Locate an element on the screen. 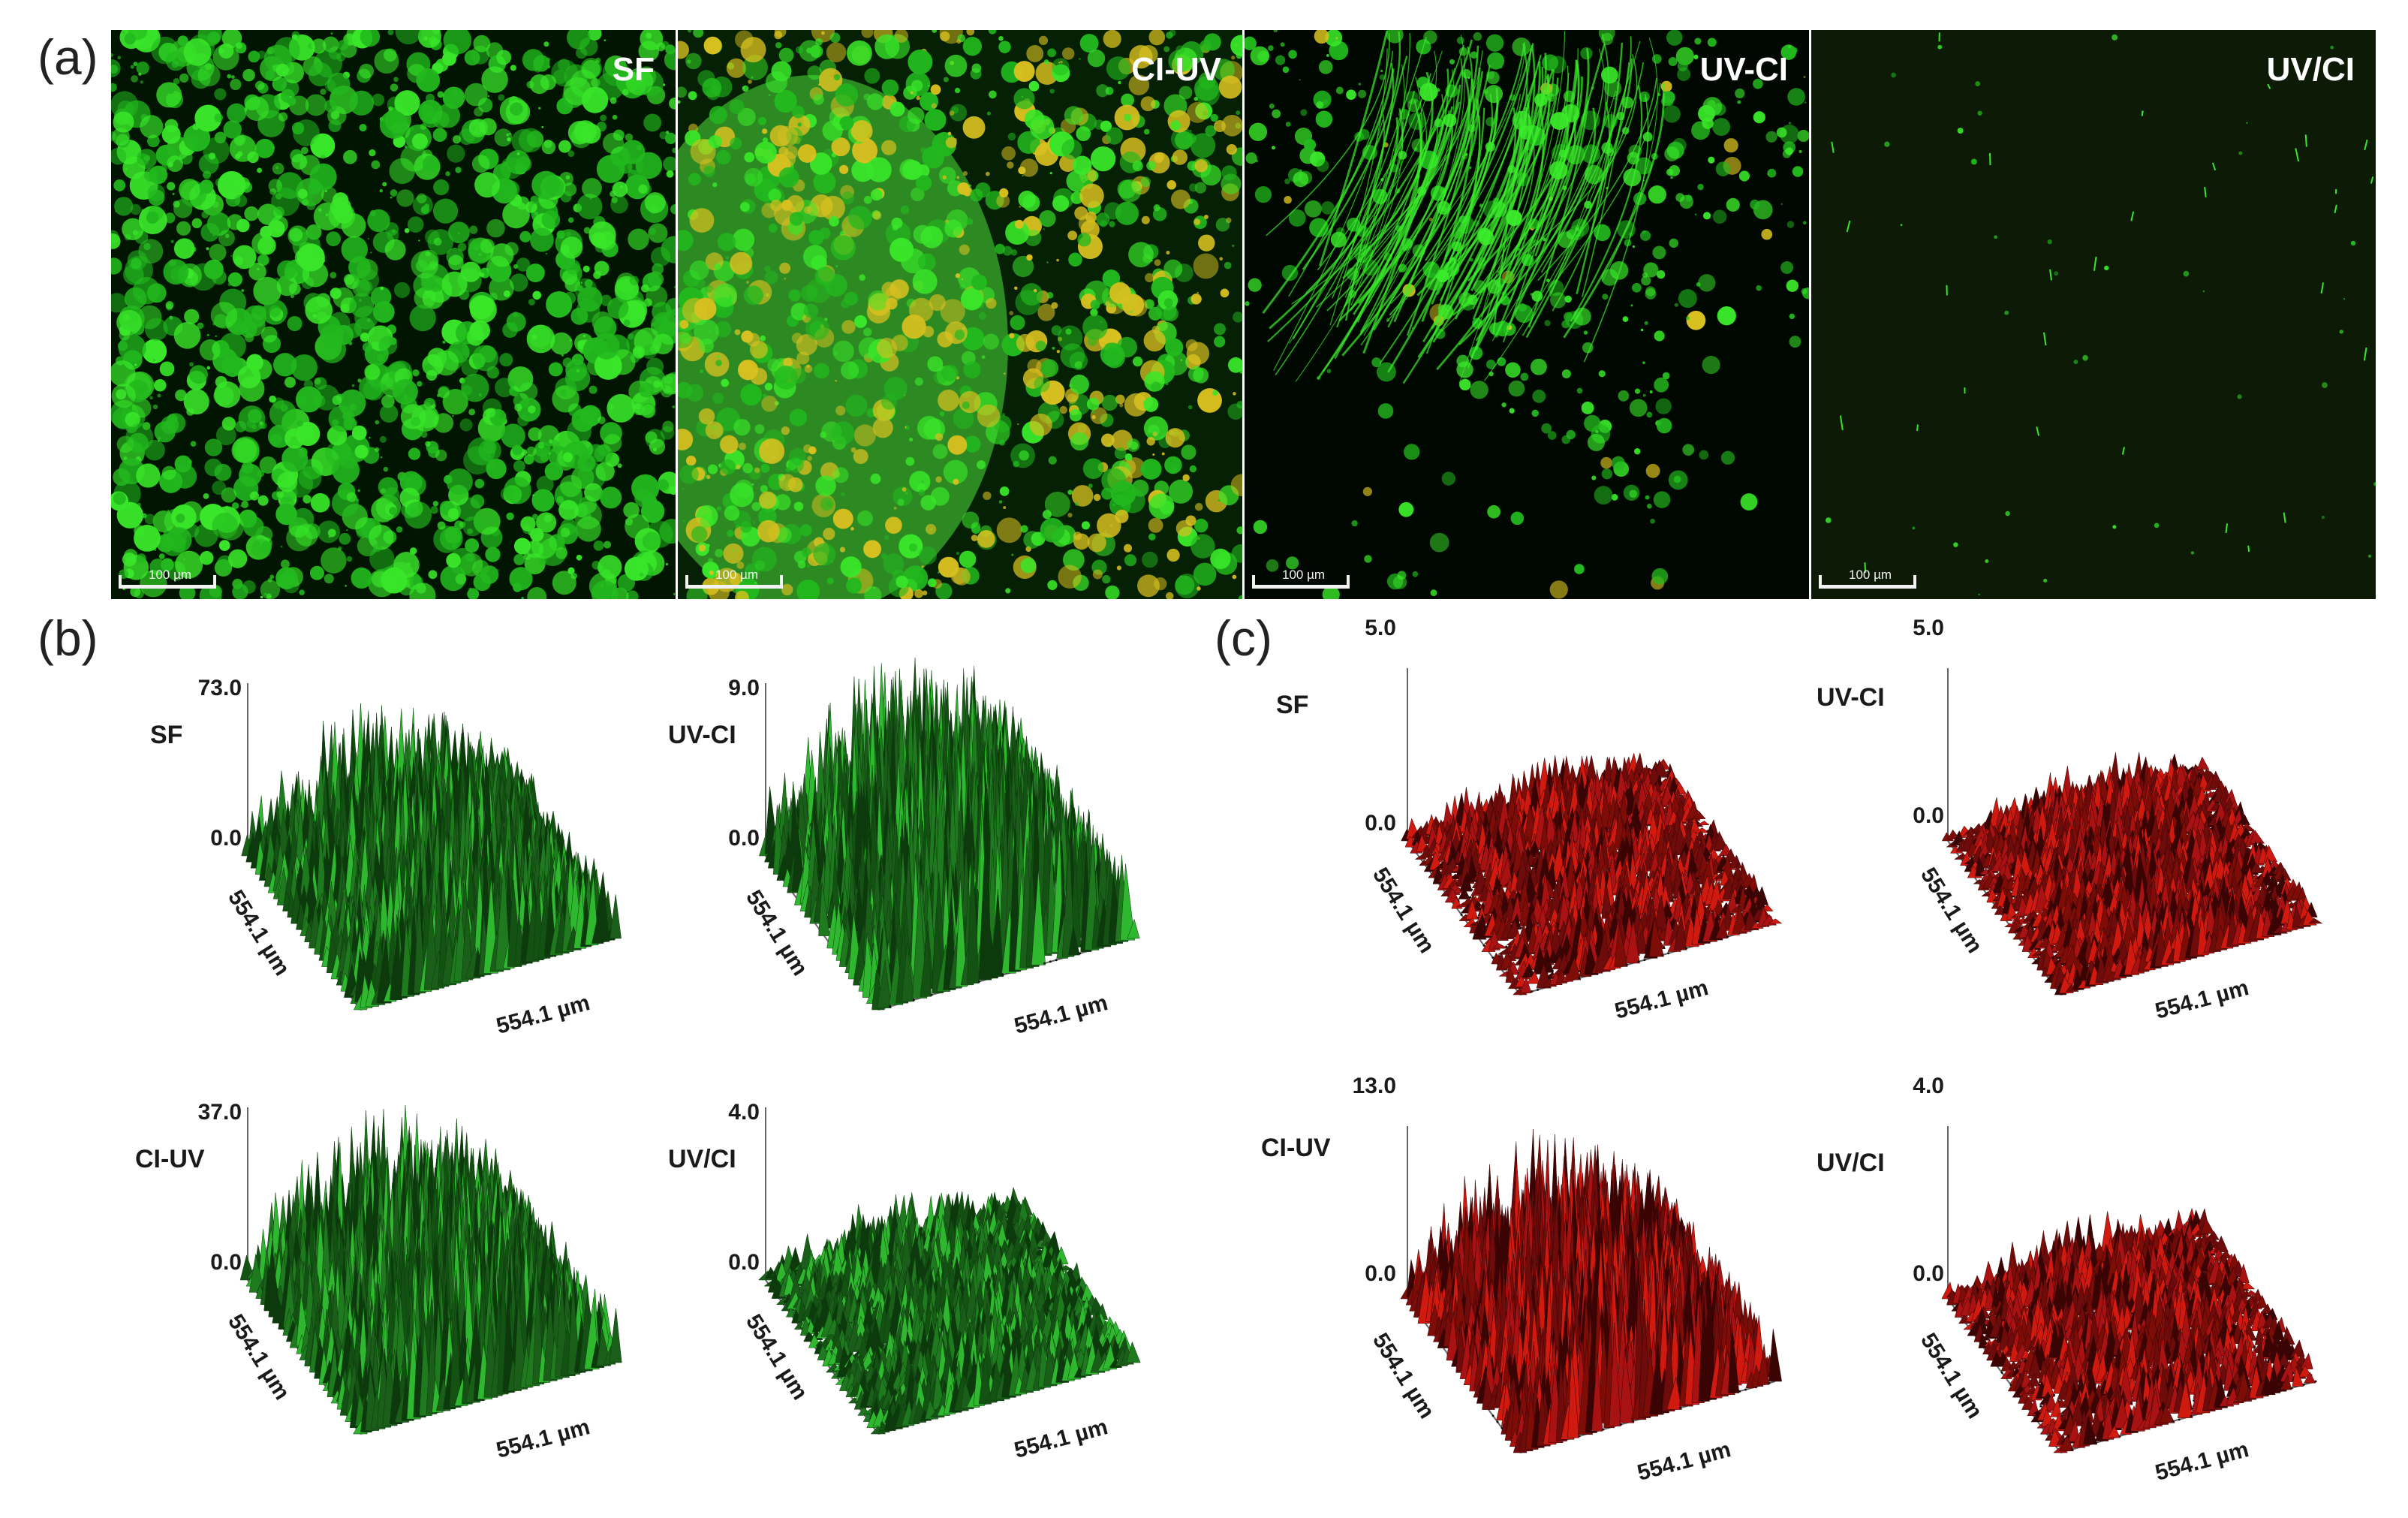 The height and width of the screenshot is (1518, 2408). plot-c-uv-slash-ci: 4.0 0.0 UV/CI 554.1 µm 554.1 µm is located at coordinates (2094, 1284).